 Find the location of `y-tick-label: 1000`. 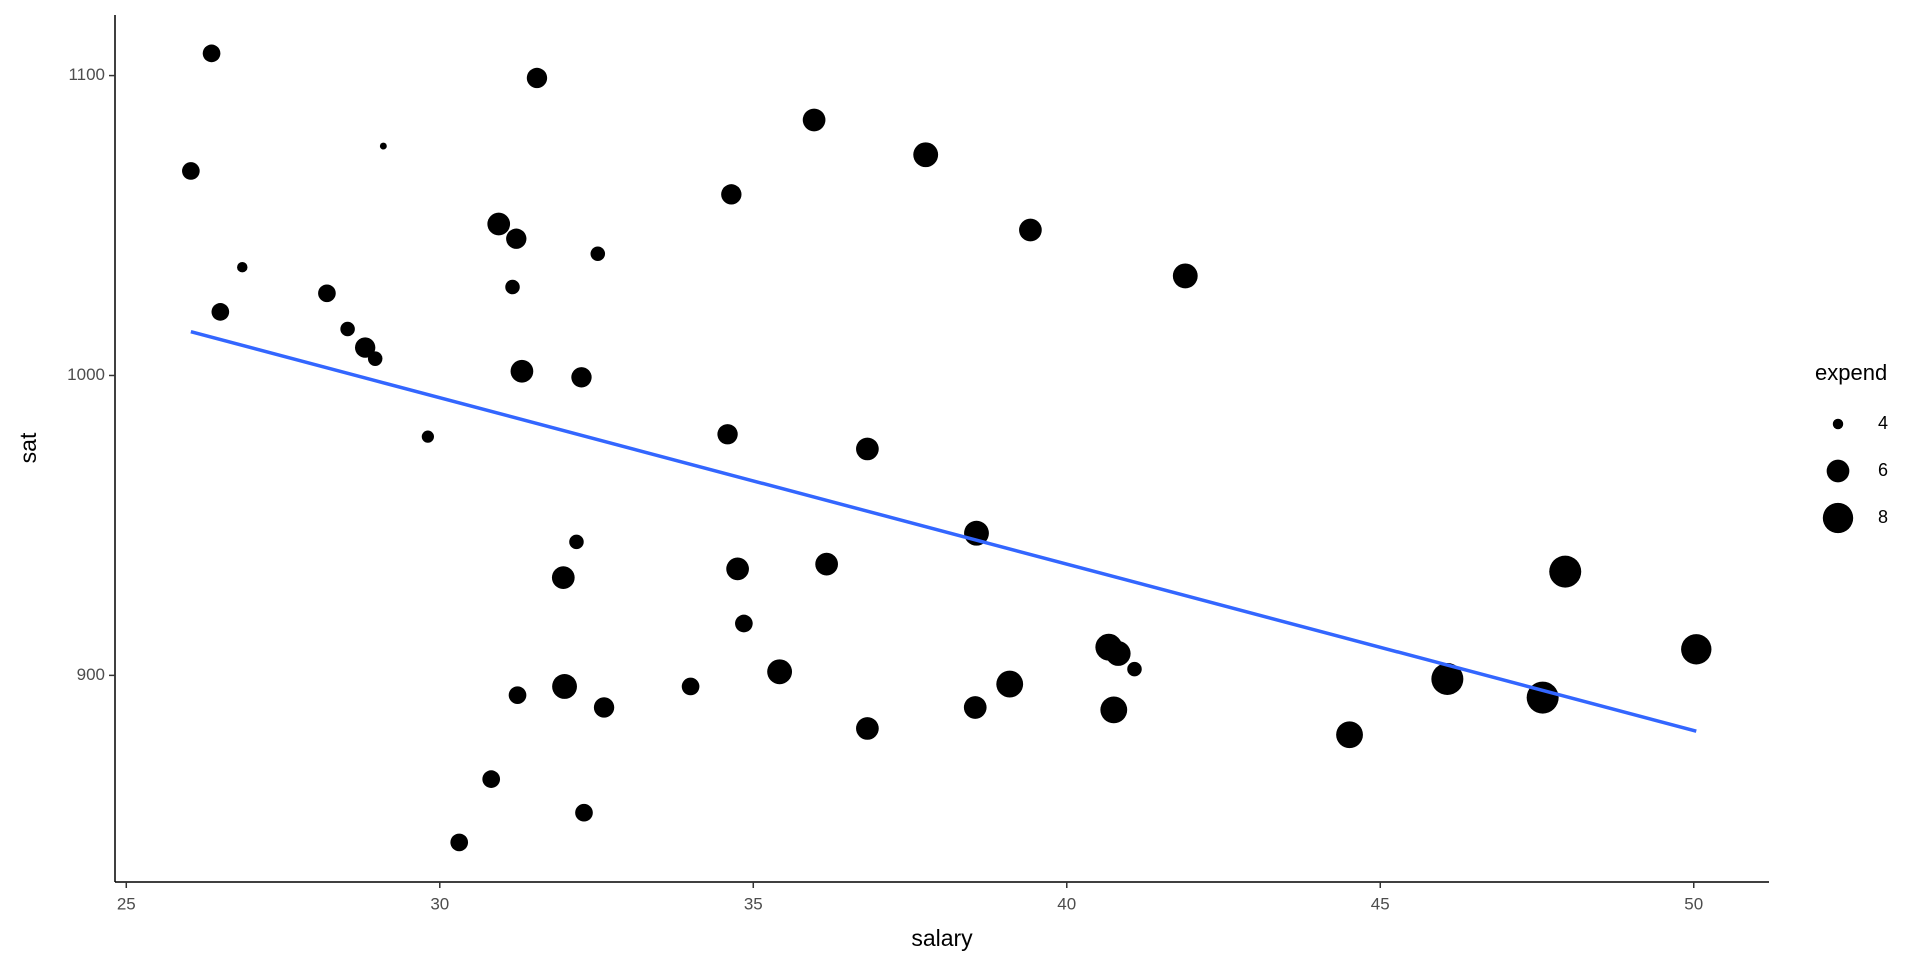

y-tick-label: 1000 is located at coordinates (86, 374).